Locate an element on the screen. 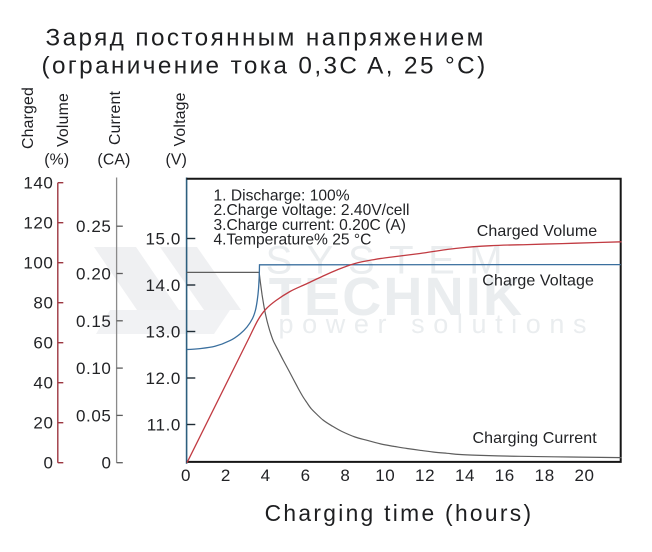 This screenshot has height=552, width=652. svg-text: Voltage is located at coordinates (180, 119).